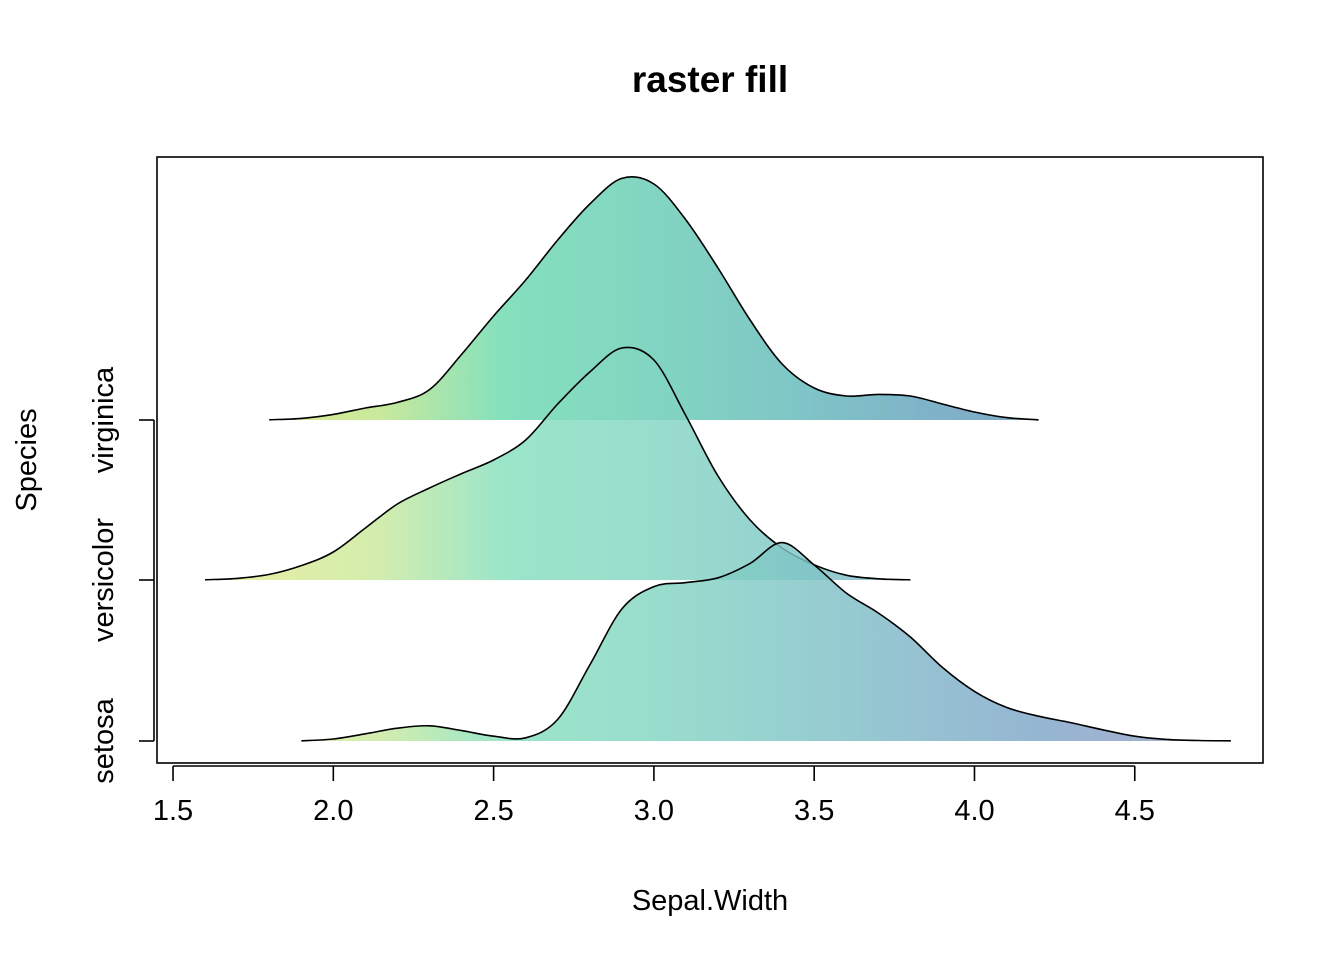 Image resolution: width=1344 pixels, height=960 pixels. What do you see at coordinates (654, 811) in the screenshot?
I see `x-tick-label: 3.0` at bounding box center [654, 811].